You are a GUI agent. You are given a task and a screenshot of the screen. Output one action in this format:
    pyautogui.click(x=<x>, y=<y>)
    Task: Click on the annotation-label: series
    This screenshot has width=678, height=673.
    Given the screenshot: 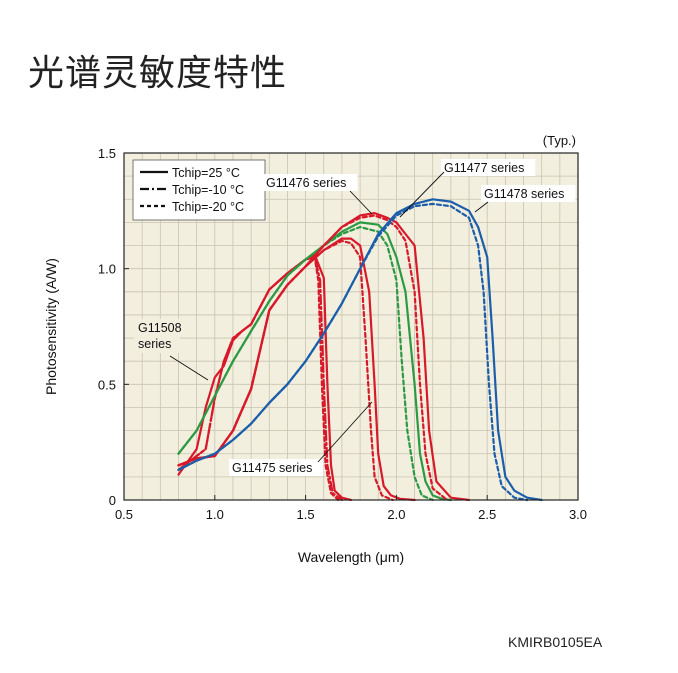 What is the action you would take?
    pyautogui.click(x=154, y=344)
    